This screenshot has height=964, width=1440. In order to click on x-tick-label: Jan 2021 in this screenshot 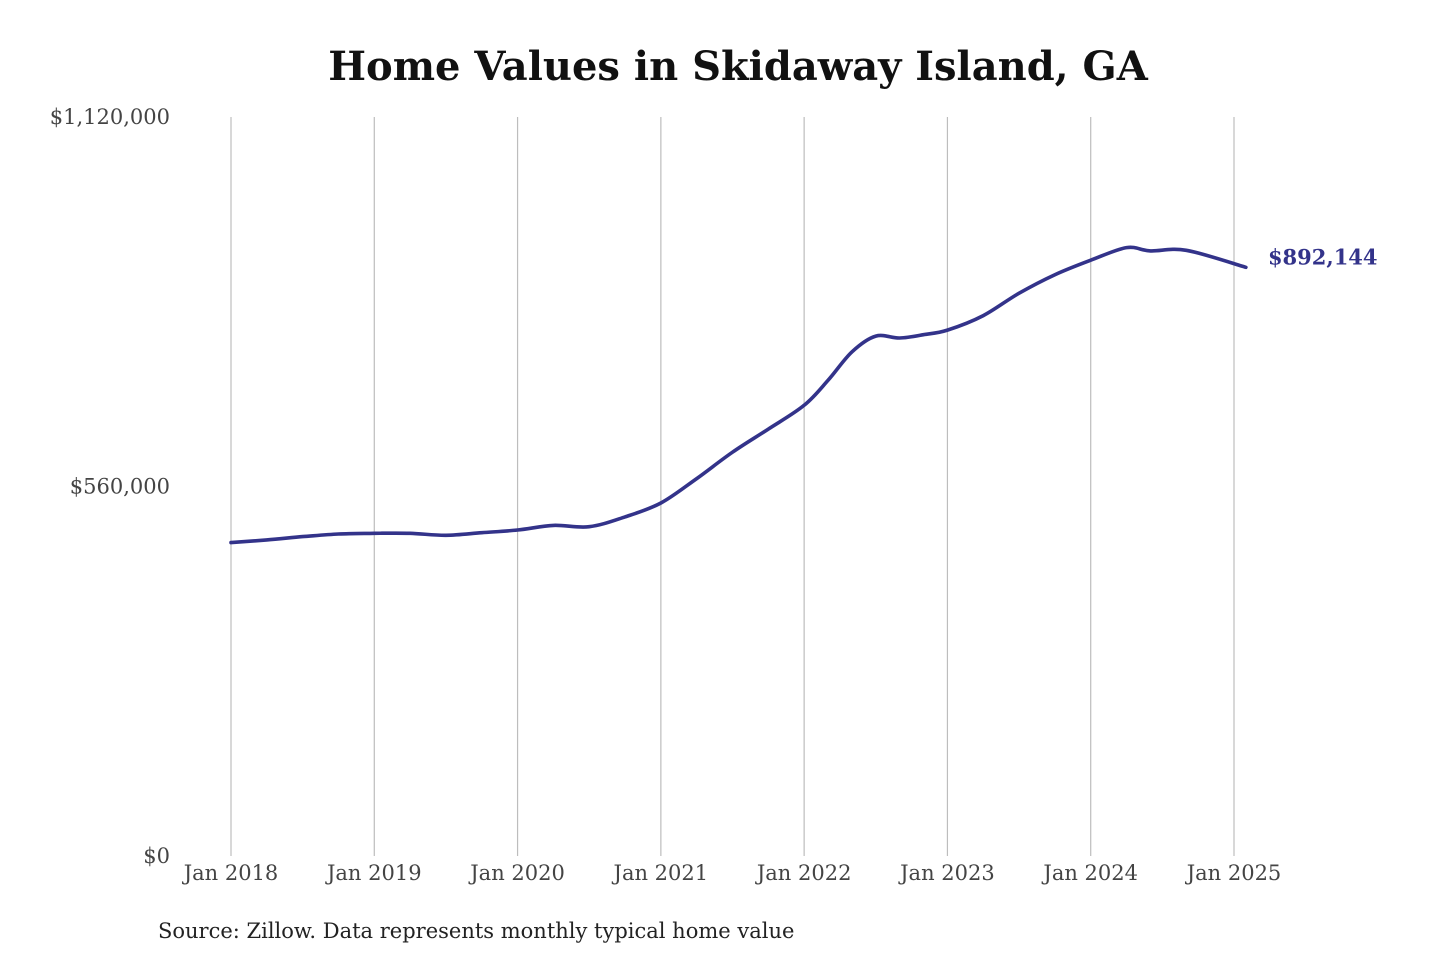, I will do `click(660, 873)`.